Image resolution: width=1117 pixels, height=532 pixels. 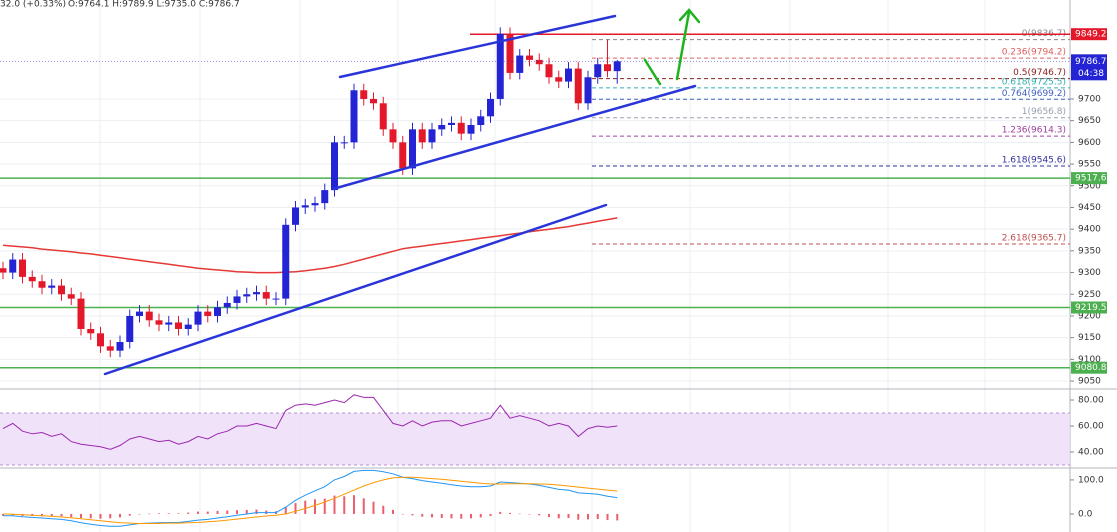 I want to click on rsi-tick-label: 80.00, so click(x=1091, y=401).